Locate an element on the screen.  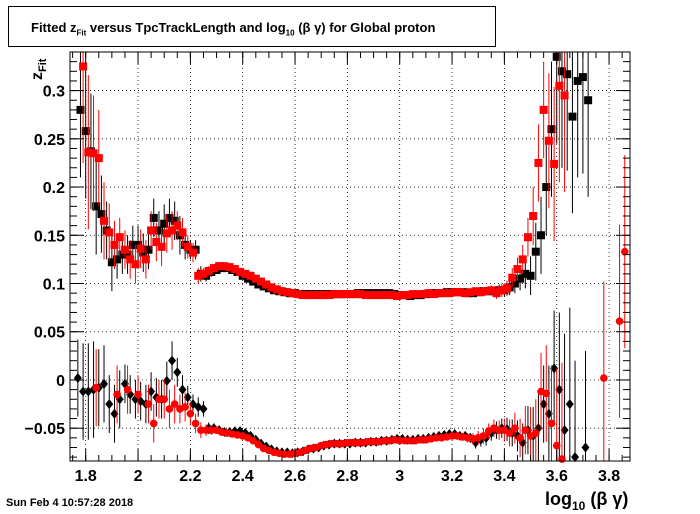
x-tick-label: 3.8 is located at coordinates (609, 476).